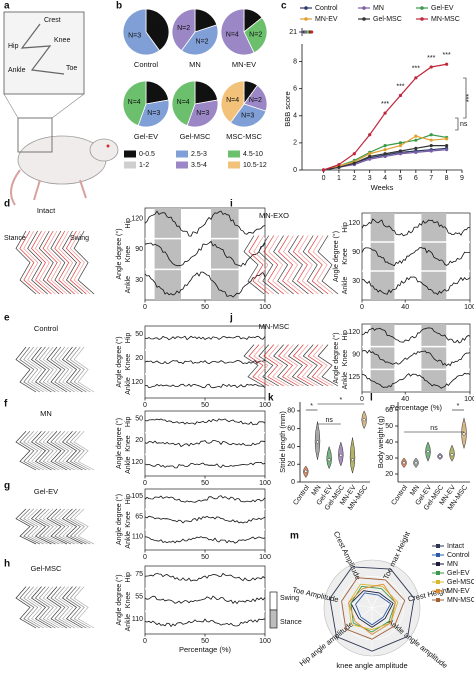 This screenshot has width=474, height=673. I want to click on x-tick-label: 40, so click(405, 399).